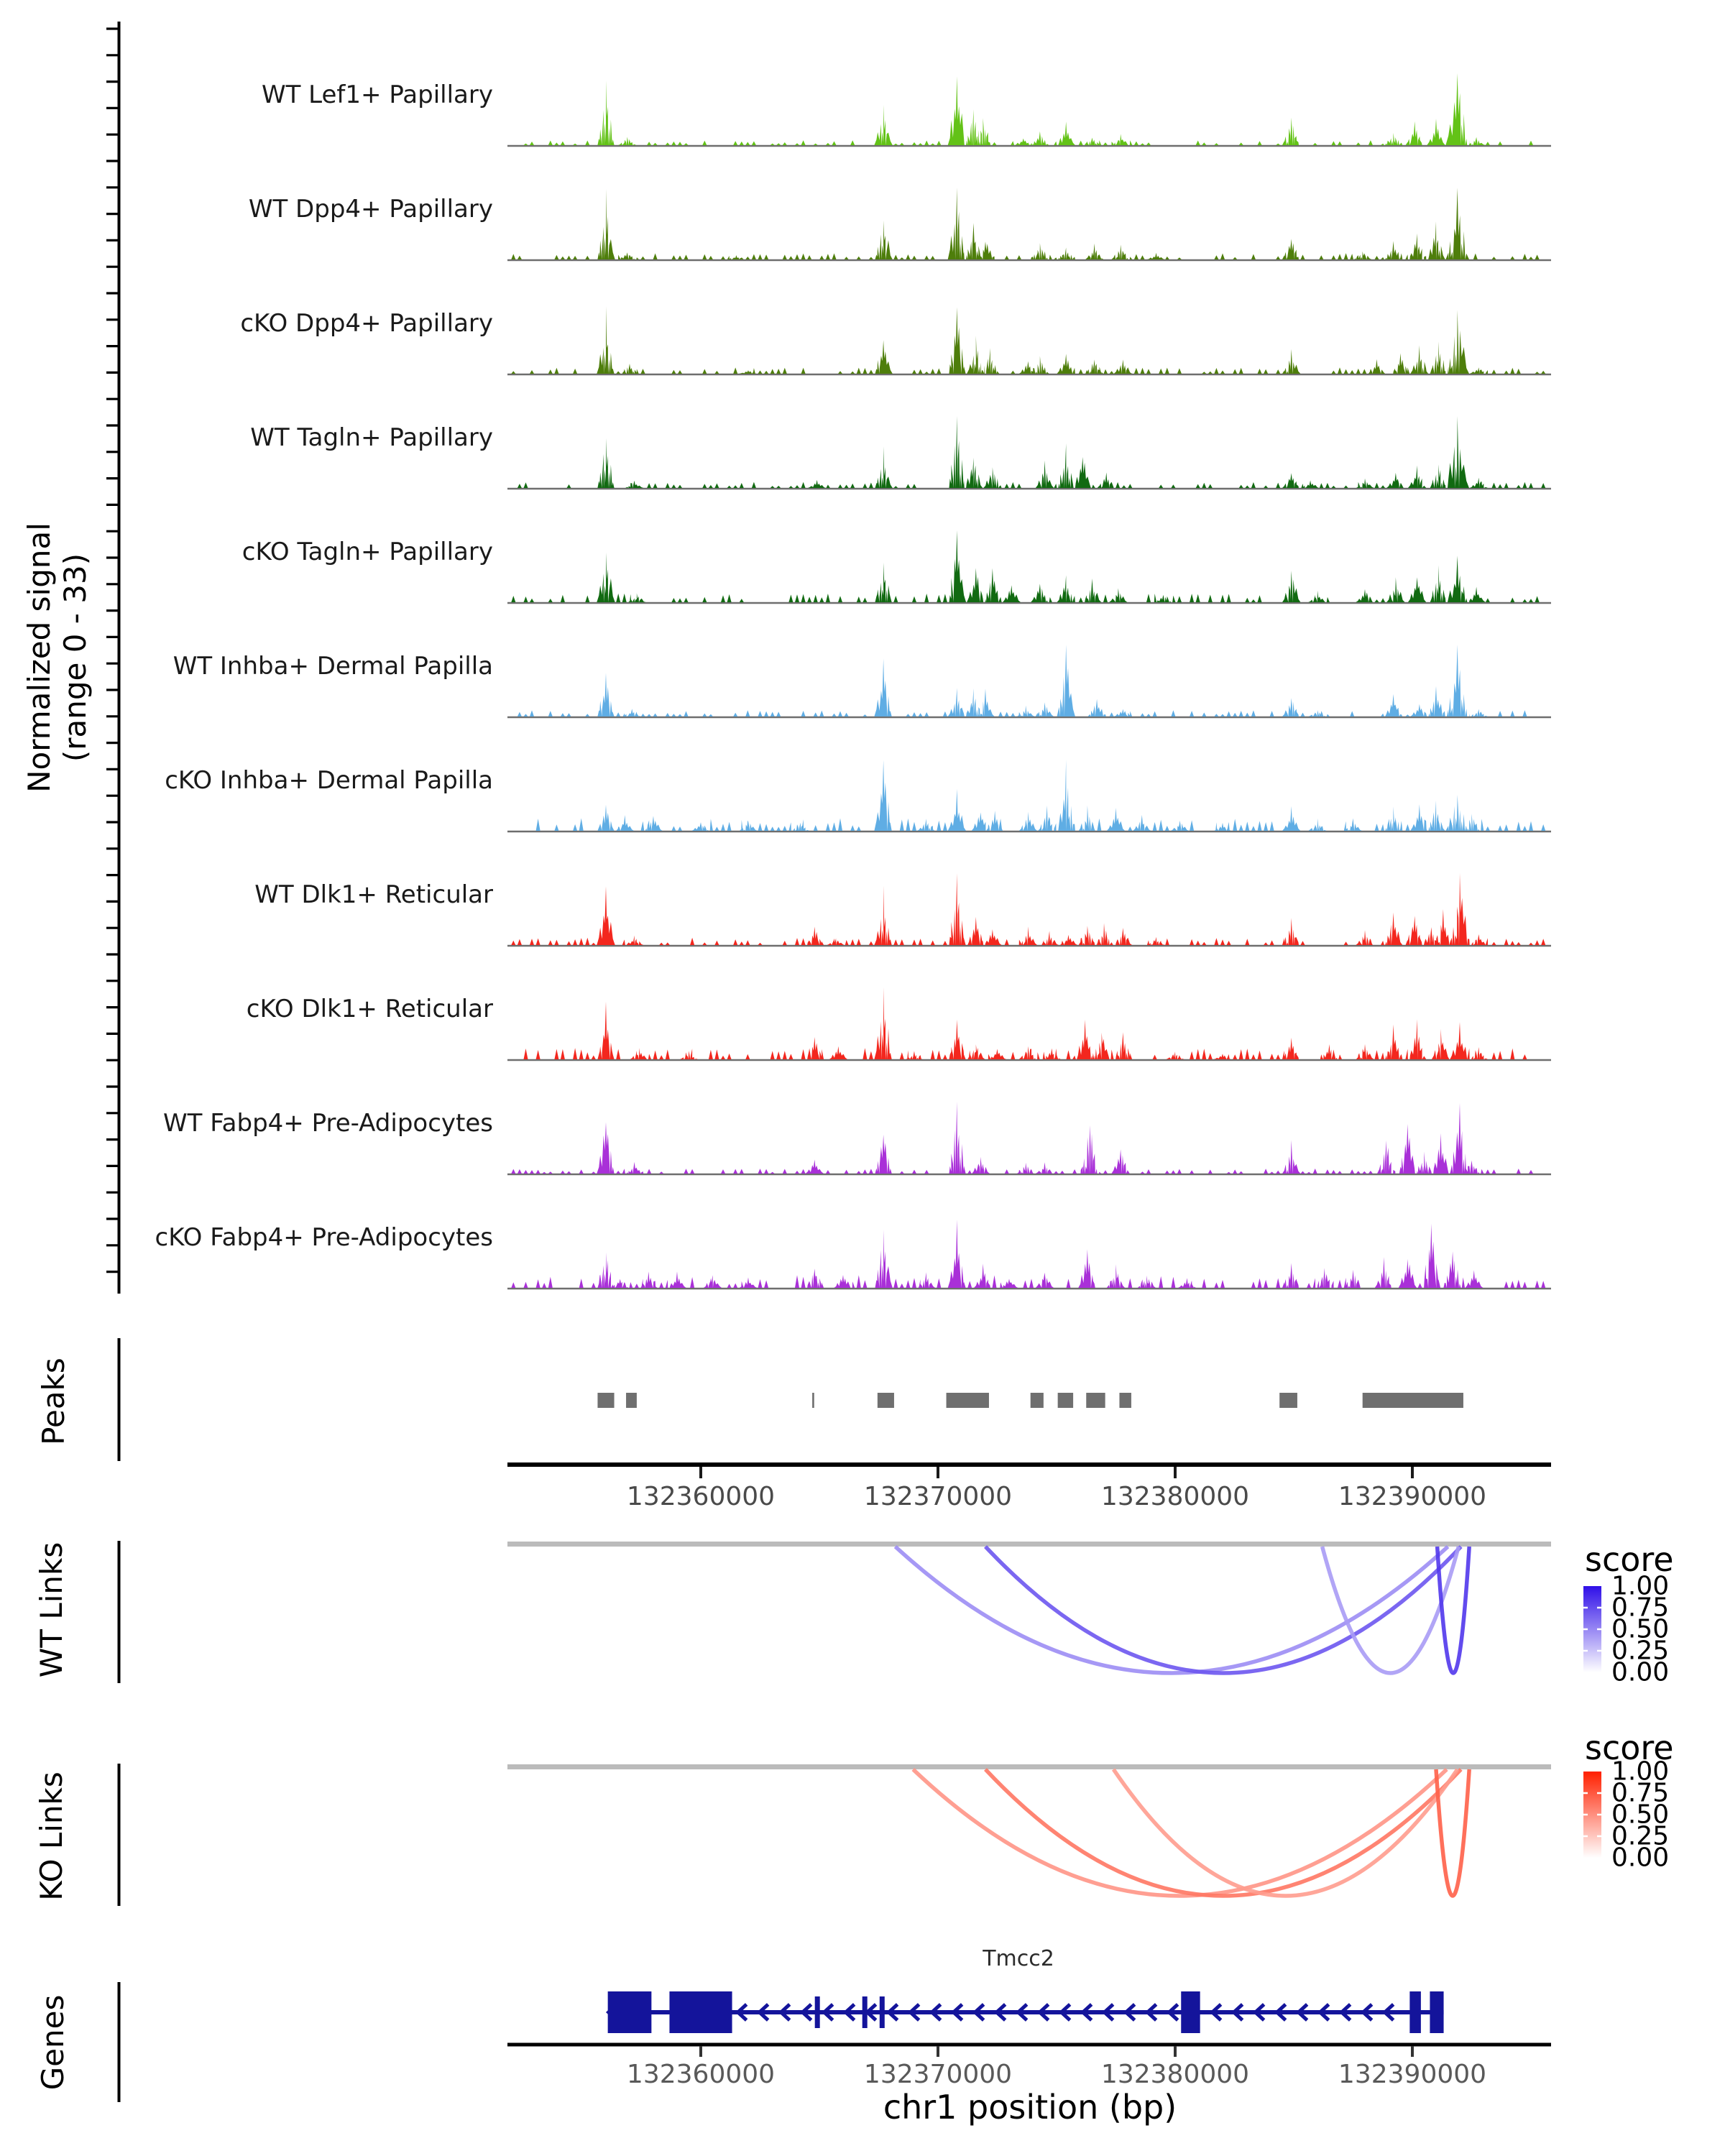 This screenshot has height=2156, width=1725. Describe the element at coordinates (1640, 1836) in the screenshot. I see `ko-links-legend-tick: 0.25` at that location.